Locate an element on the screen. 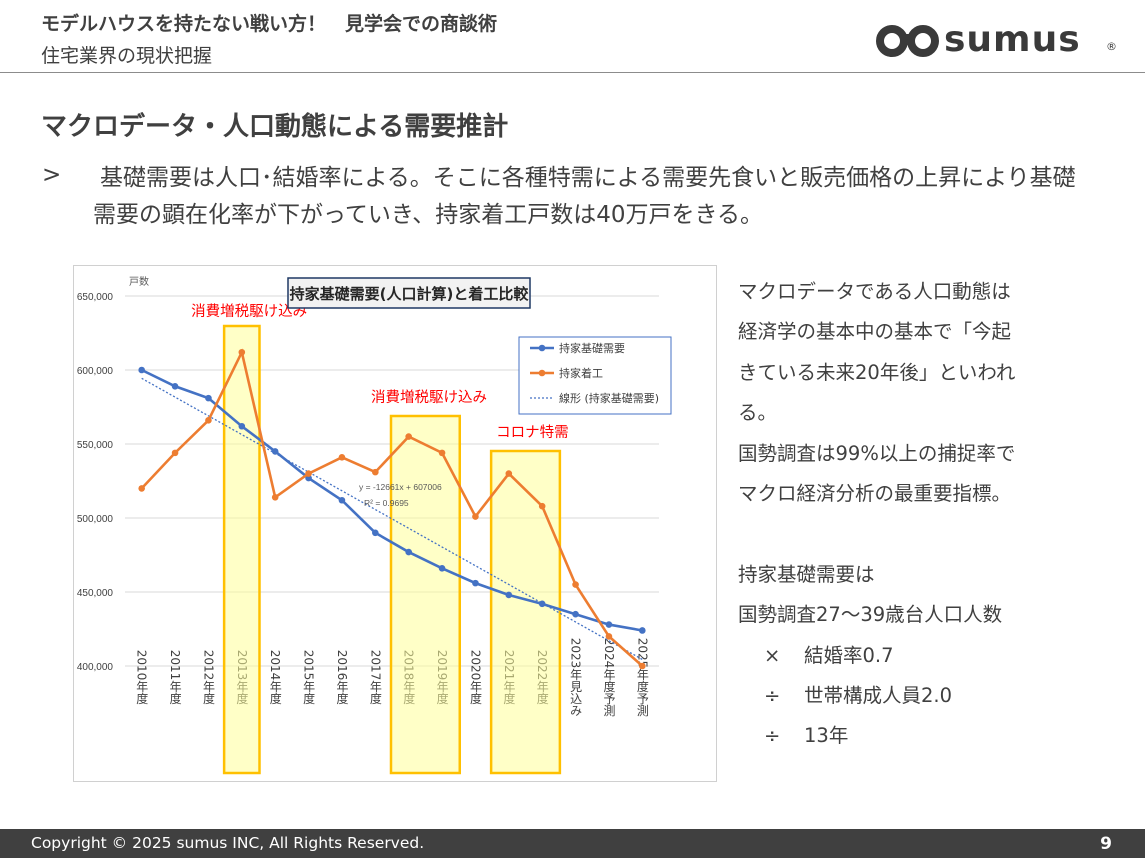  side-text-line: マクロデータである人口動態は is located at coordinates (874, 291).